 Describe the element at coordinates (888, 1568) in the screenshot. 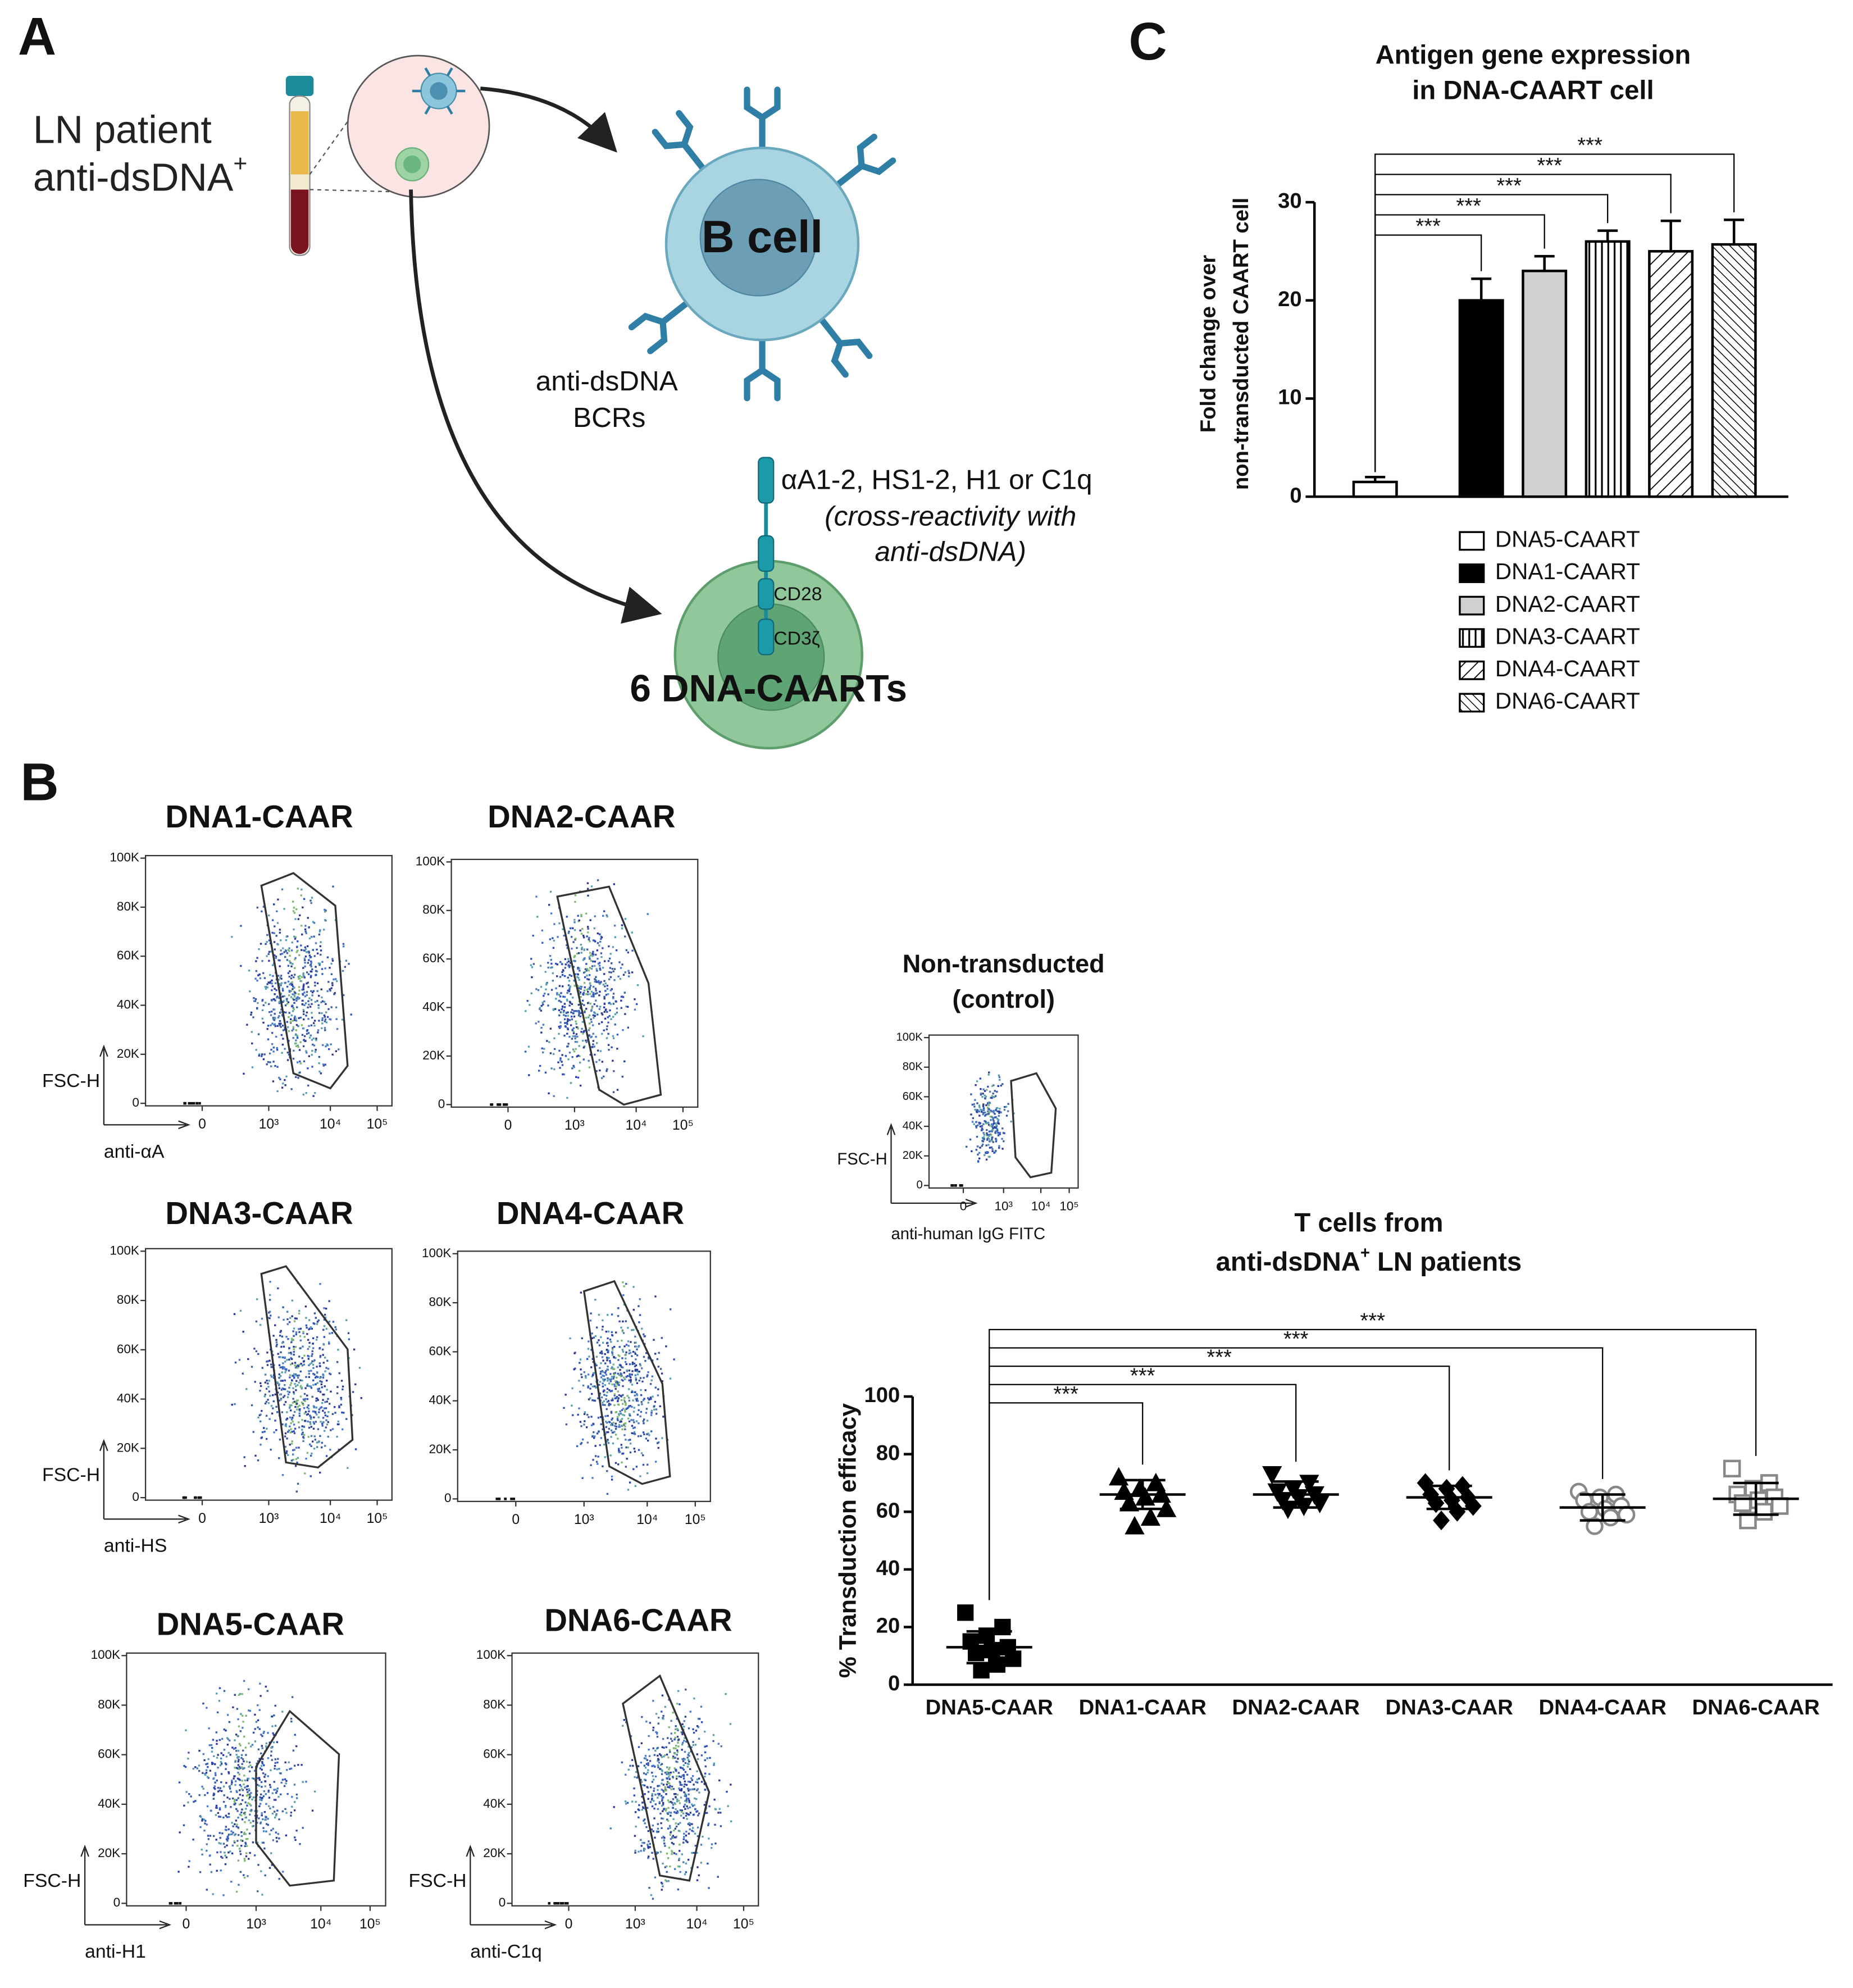

I see `y-tick-label: 40` at that location.